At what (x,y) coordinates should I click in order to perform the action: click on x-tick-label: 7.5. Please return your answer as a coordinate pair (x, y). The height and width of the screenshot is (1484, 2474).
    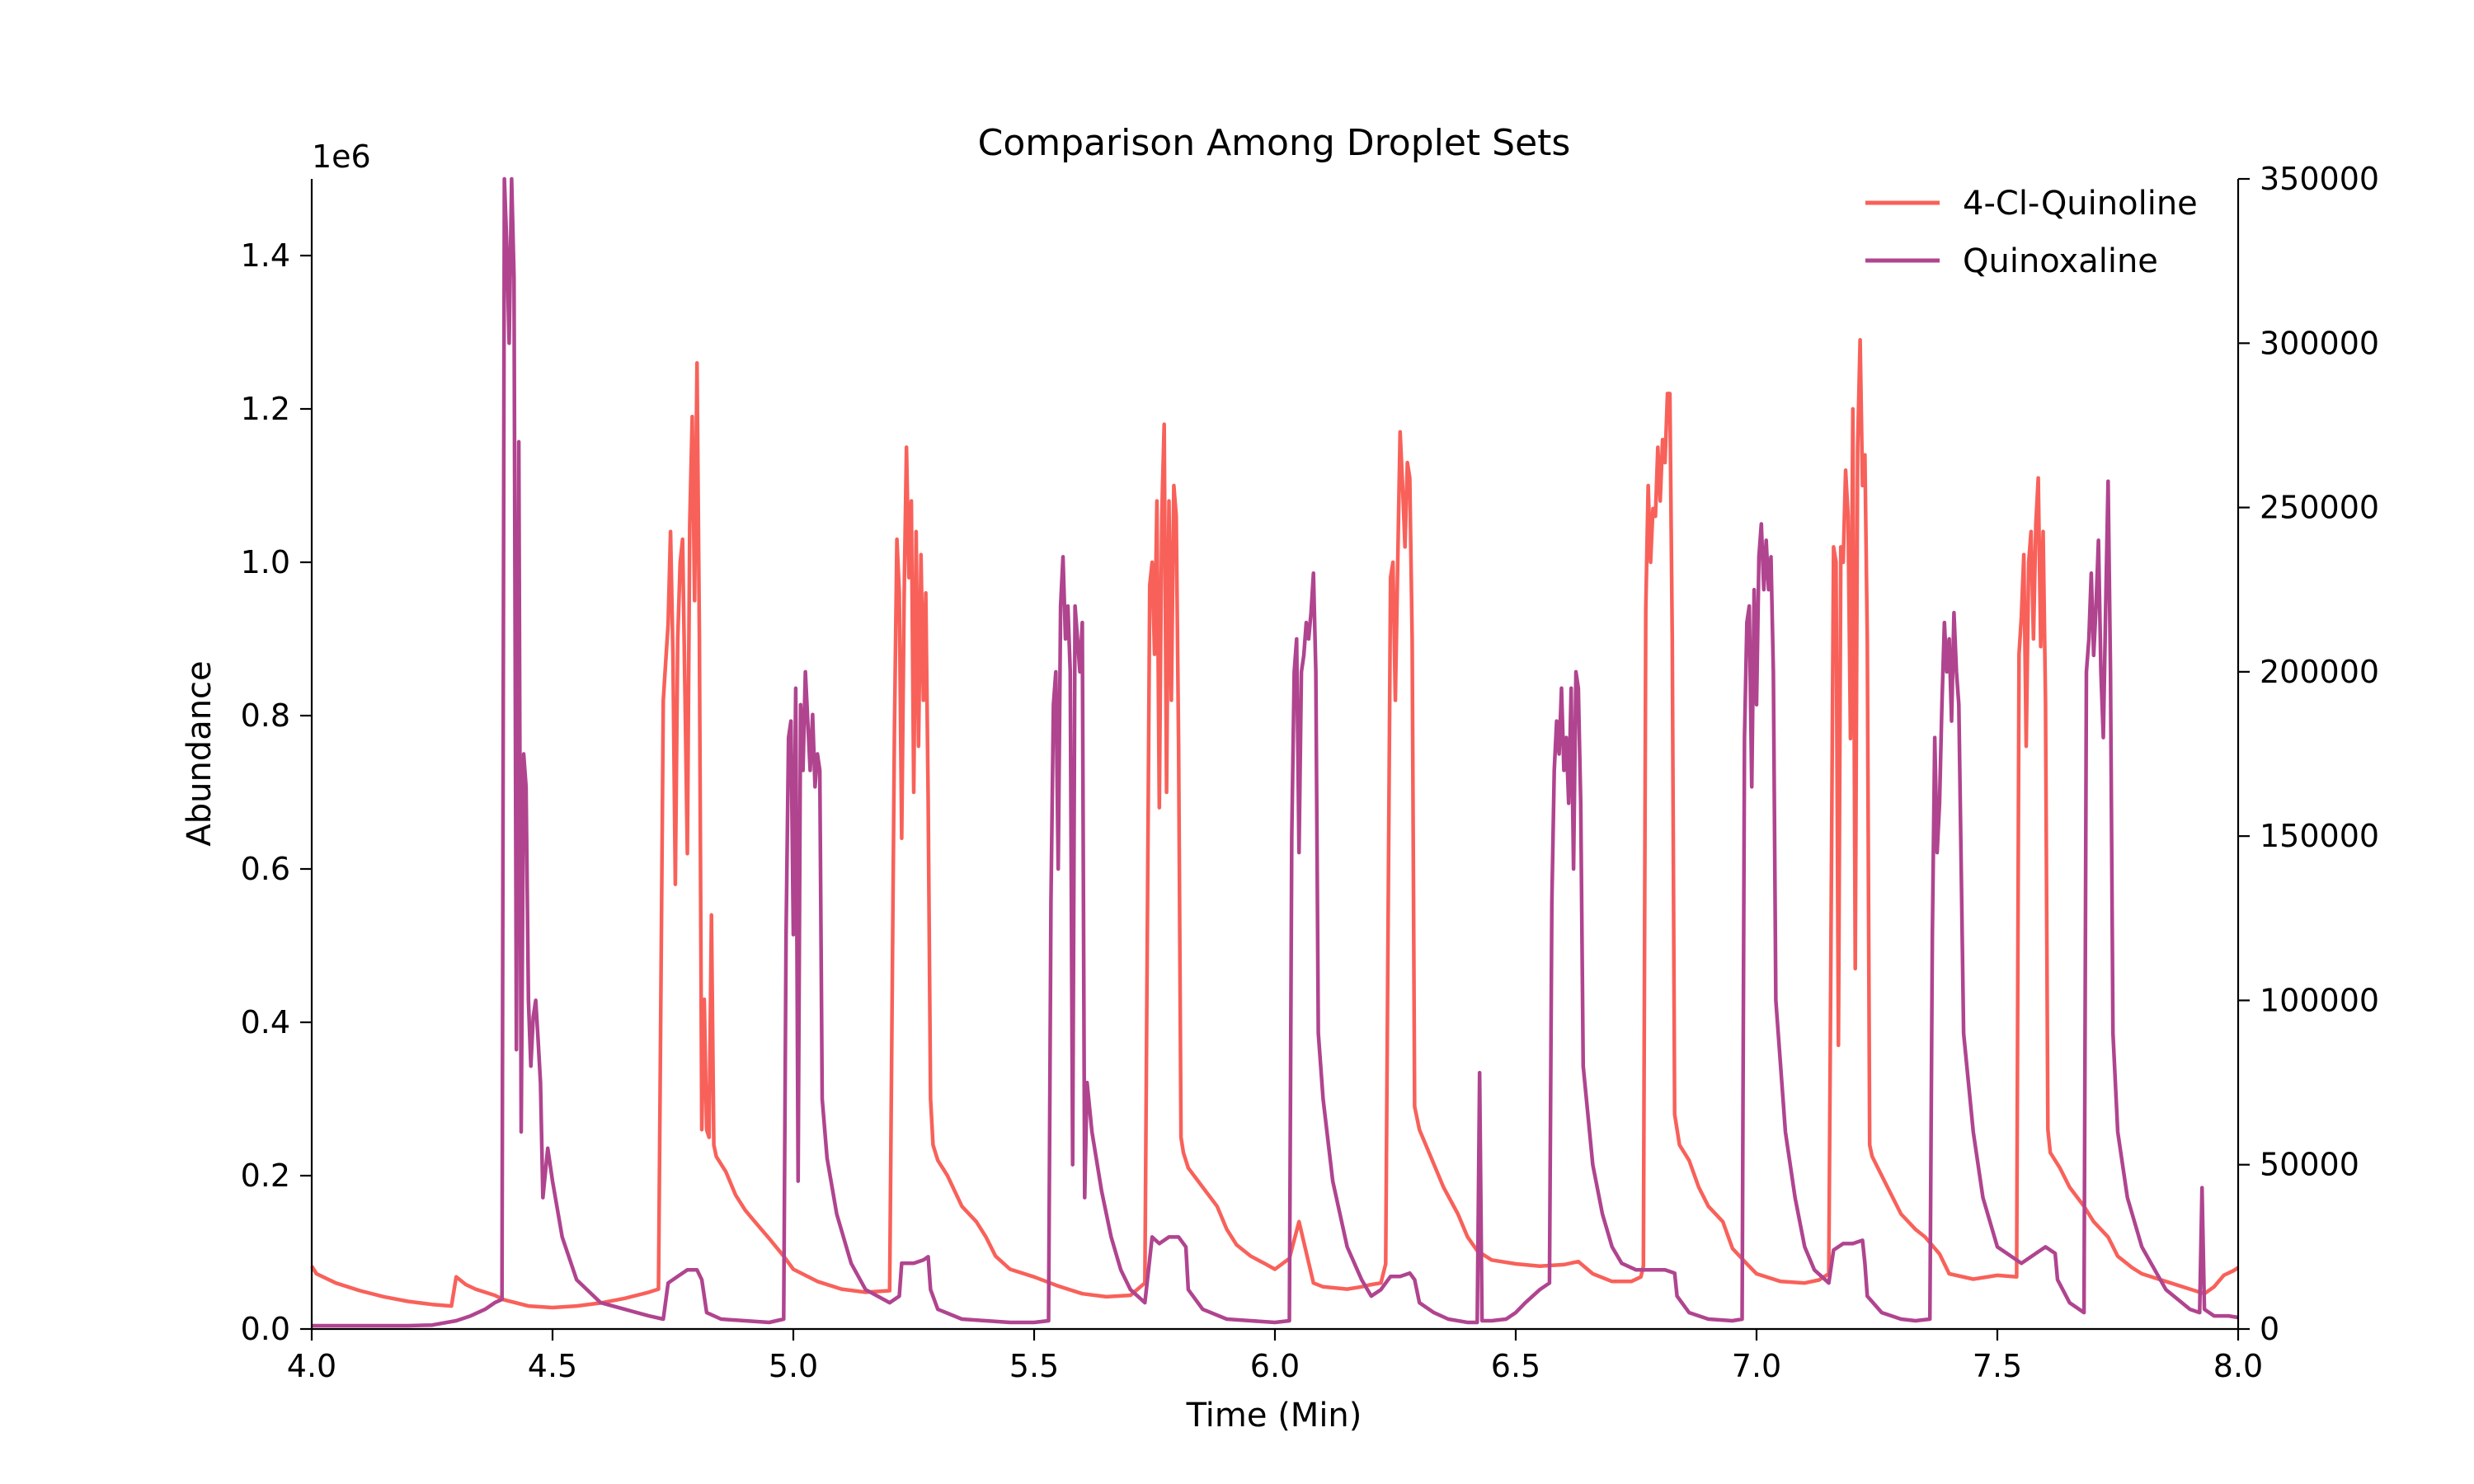
    Looking at the image, I should click on (1997, 1366).